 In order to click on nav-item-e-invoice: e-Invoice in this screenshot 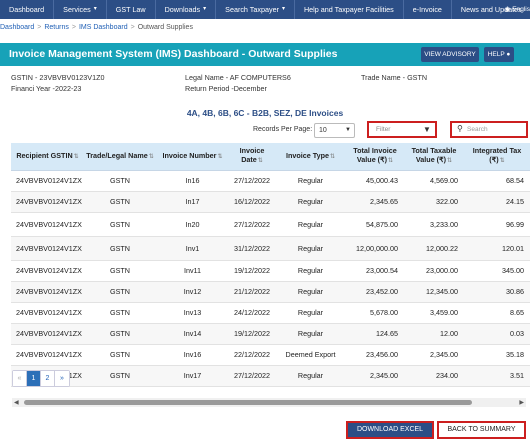, I will do `click(428, 9)`.